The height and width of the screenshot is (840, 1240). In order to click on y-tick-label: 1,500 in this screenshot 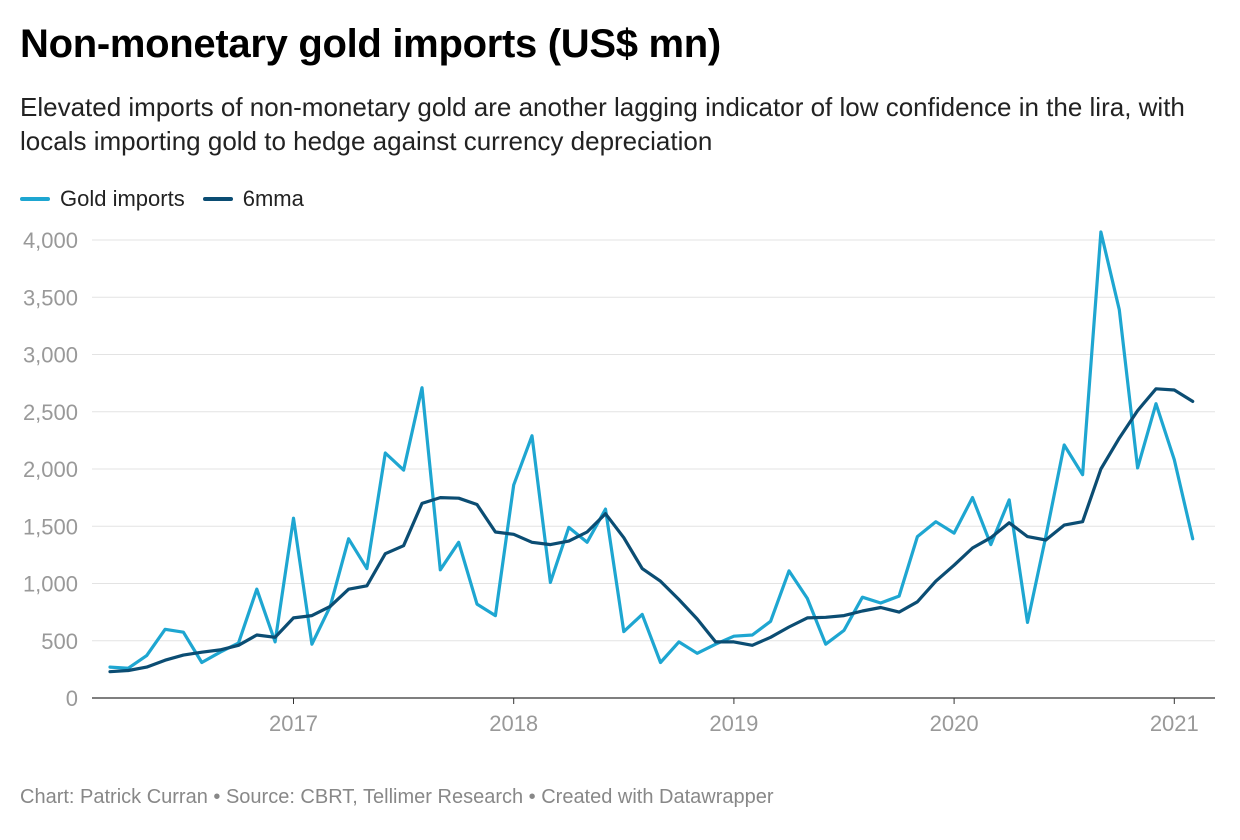, I will do `click(50, 526)`.